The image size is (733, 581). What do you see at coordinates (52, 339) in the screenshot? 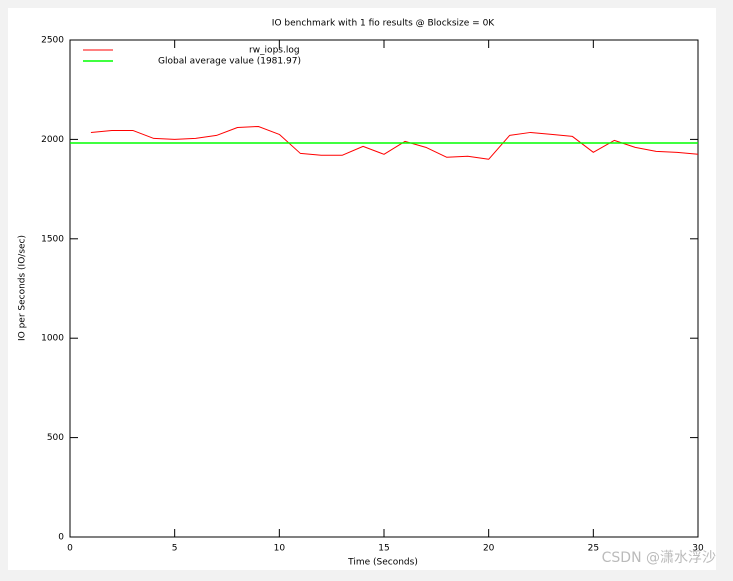
I see `y-tick-label: 1000` at bounding box center [52, 339].